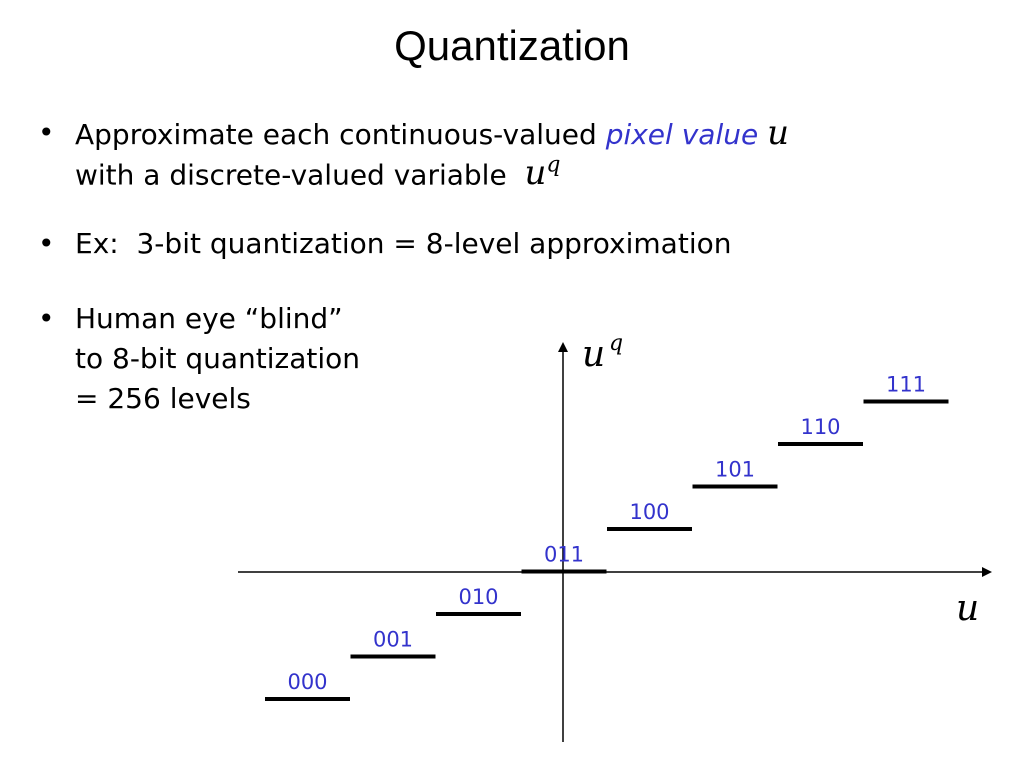 The image size is (1024, 768). I want to click on bullet-line: = 256 levels, so click(163, 398).